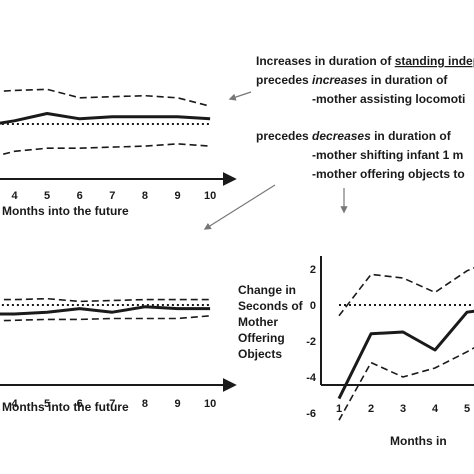 This screenshot has width=474, height=474. I want to click on panel-top-left: 4 5 6 7 8 9 10 Months into the future, so click(118, 153).